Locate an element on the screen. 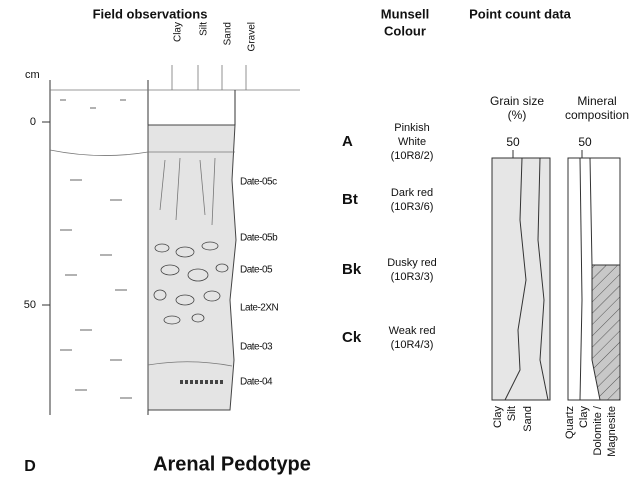 Image resolution: width=637 pixels, height=480 pixels. sample-label: Date-05c is located at coordinates (258, 182).